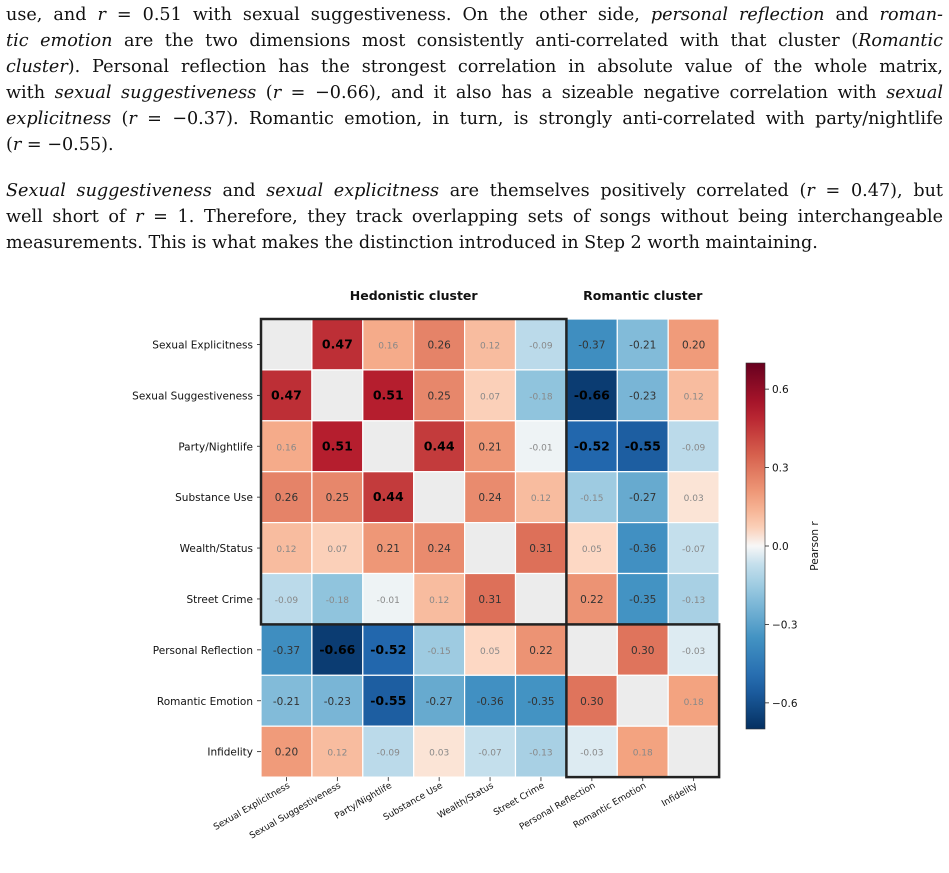  Describe the element at coordinates (214, 498) in the screenshot. I see `row-label: Substance Use` at that location.